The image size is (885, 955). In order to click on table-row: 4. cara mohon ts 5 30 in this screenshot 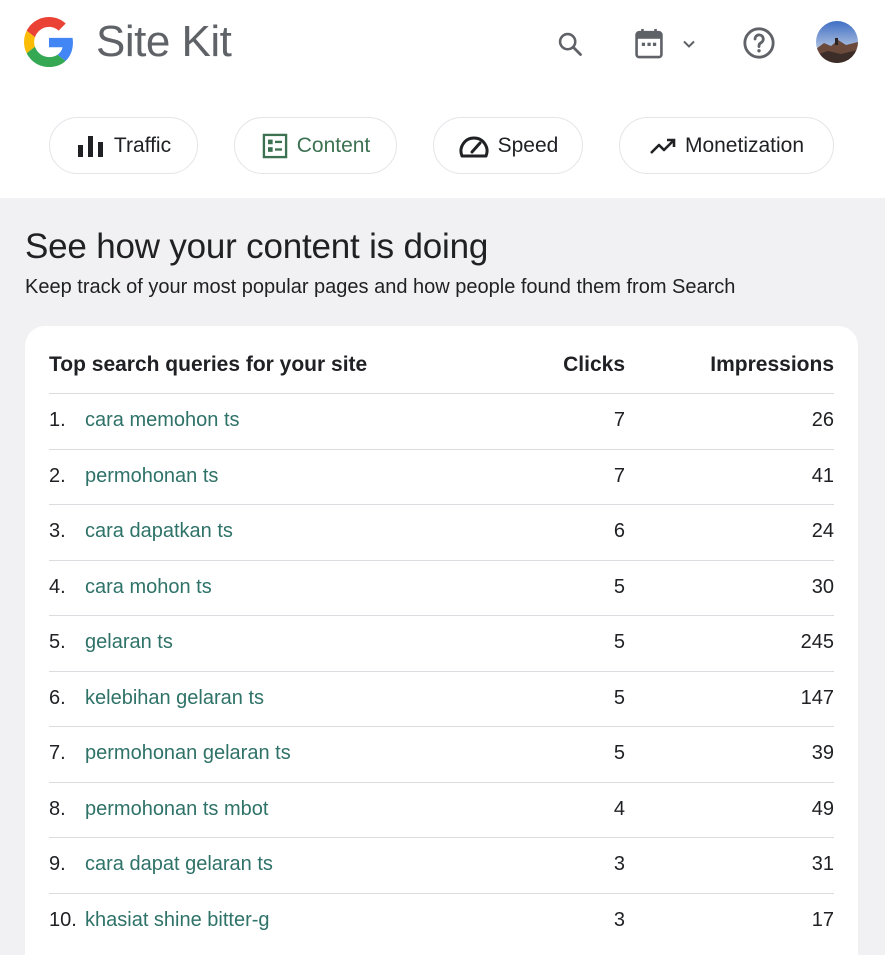, I will do `click(441, 587)`.